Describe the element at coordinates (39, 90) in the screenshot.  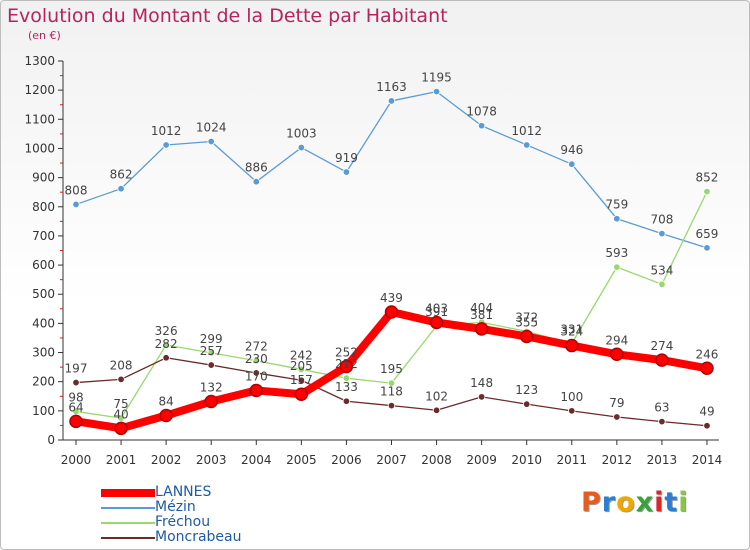
I see `y-tick-label: 1200` at that location.